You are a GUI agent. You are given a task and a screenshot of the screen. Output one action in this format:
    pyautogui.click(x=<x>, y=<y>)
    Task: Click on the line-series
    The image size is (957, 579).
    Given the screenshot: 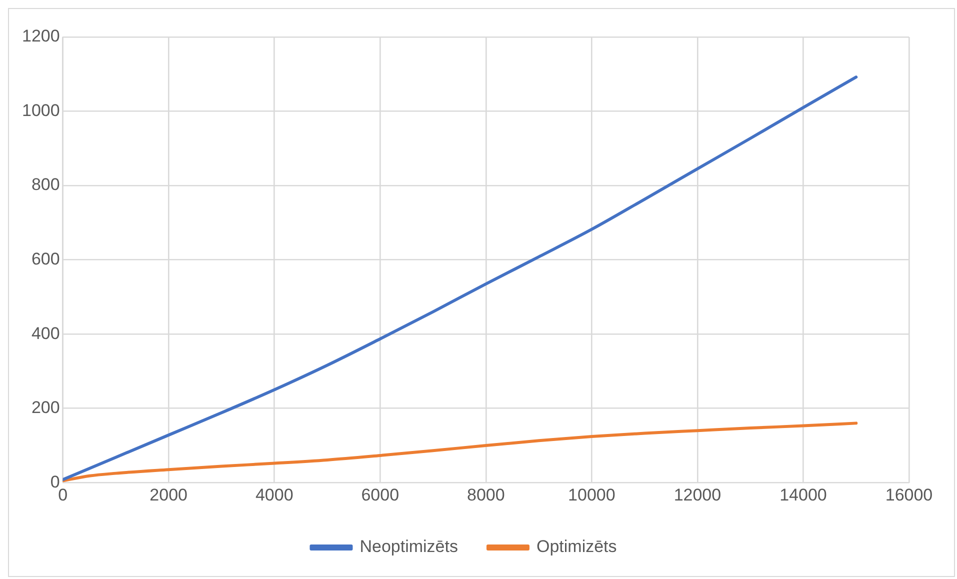 What is the action you would take?
    pyautogui.click(x=460, y=452)
    